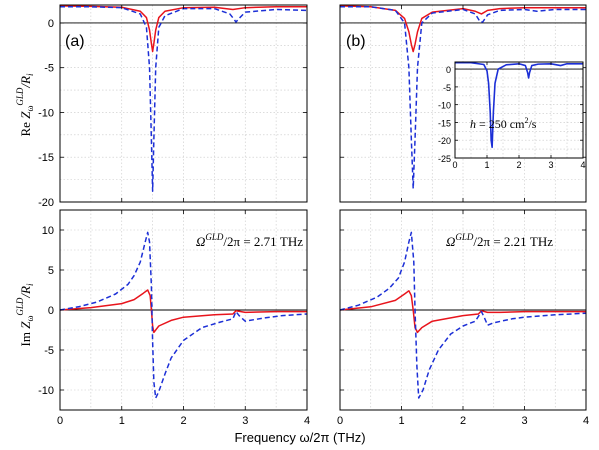  Describe the element at coordinates (249, 240) in the screenshot. I see `annotation: ΩGLD/2π = 2.71 THz` at that location.